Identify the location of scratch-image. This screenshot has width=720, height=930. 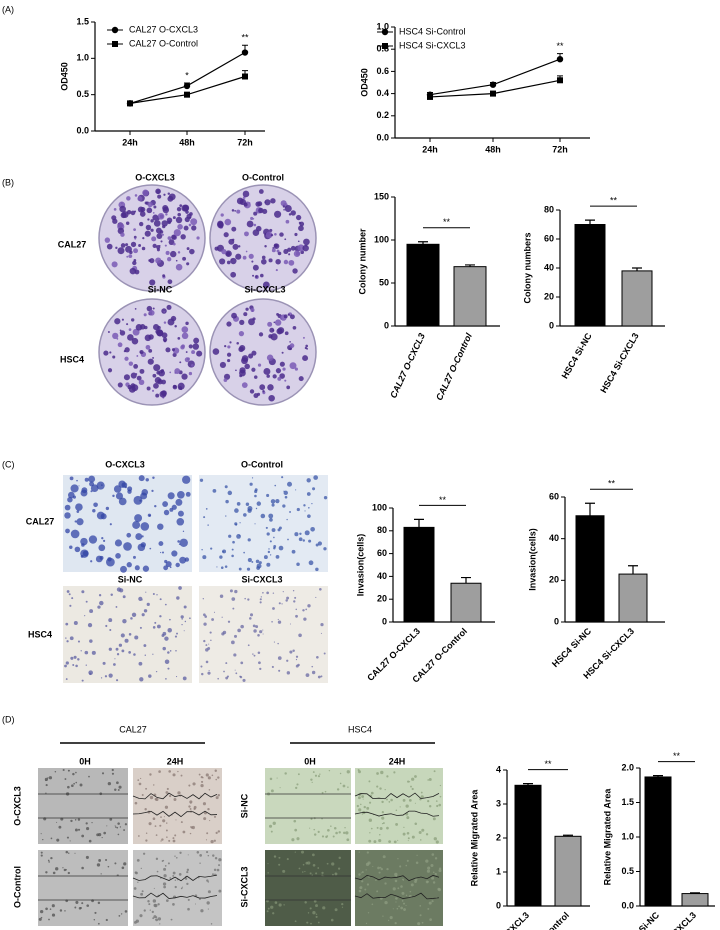
(177, 888).